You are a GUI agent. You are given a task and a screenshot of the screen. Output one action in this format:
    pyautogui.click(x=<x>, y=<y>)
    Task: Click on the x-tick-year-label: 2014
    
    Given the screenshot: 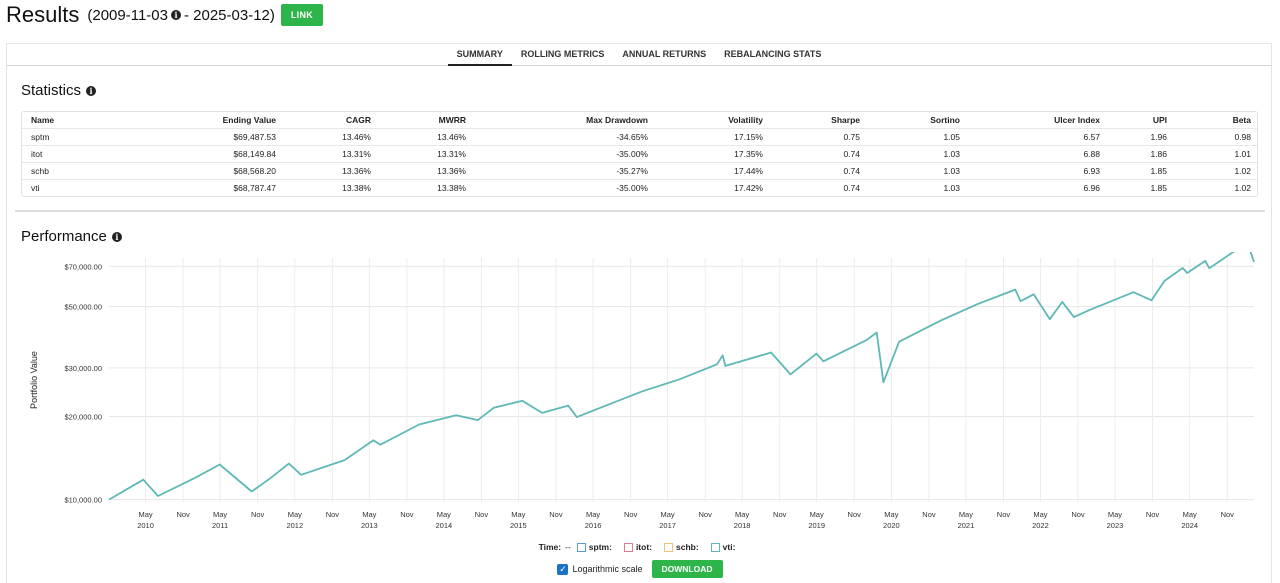 What is the action you would take?
    pyautogui.click(x=443, y=525)
    